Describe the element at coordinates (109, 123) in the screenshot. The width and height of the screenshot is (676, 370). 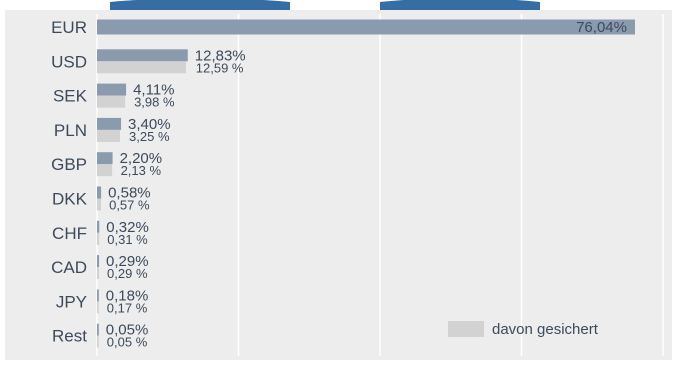
I see `bar-pln` at that location.